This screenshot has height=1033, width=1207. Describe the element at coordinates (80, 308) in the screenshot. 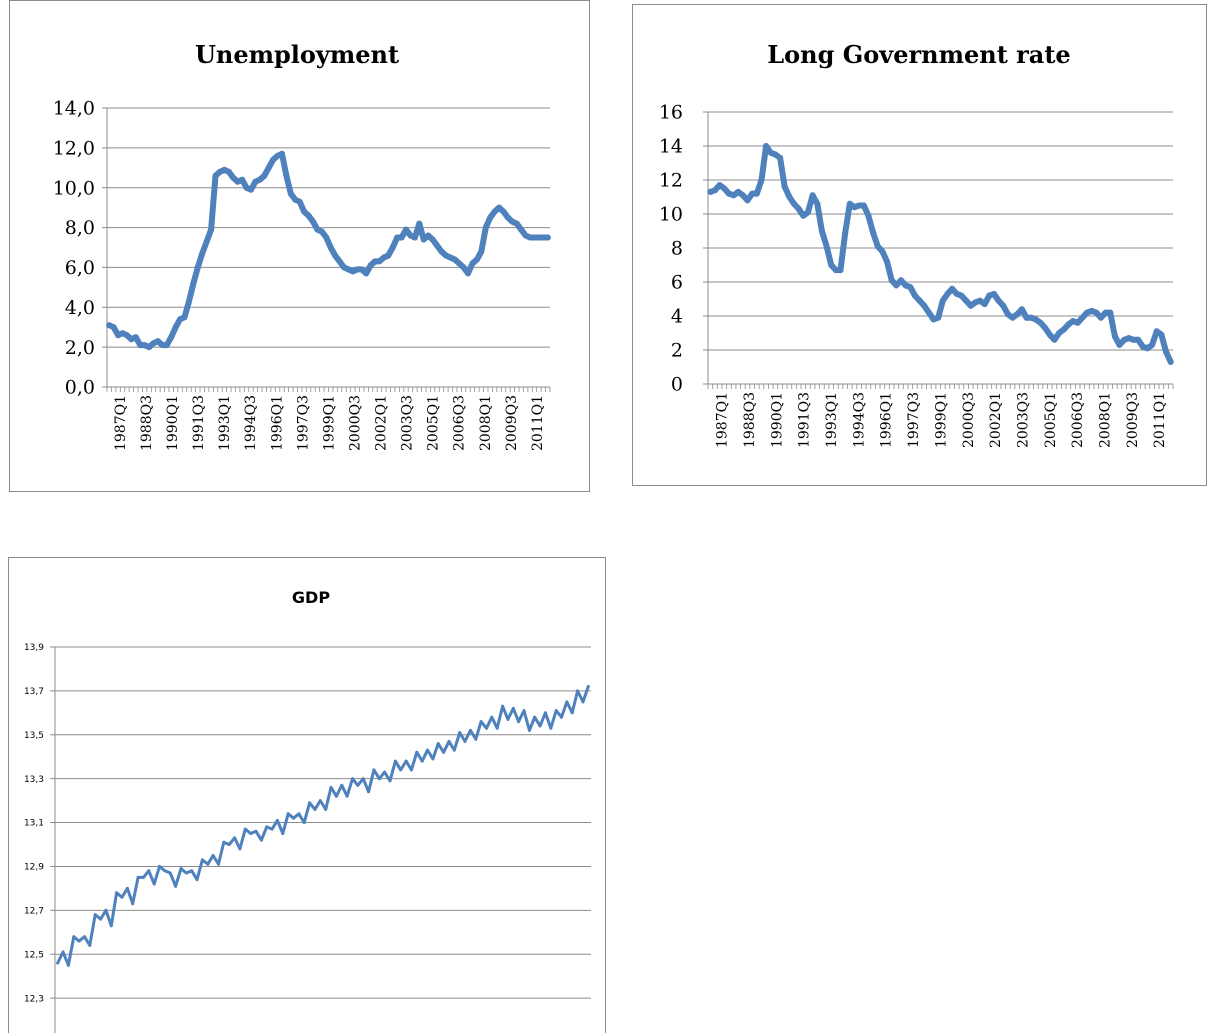

I see `y-tick-label: 4,0` at that location.